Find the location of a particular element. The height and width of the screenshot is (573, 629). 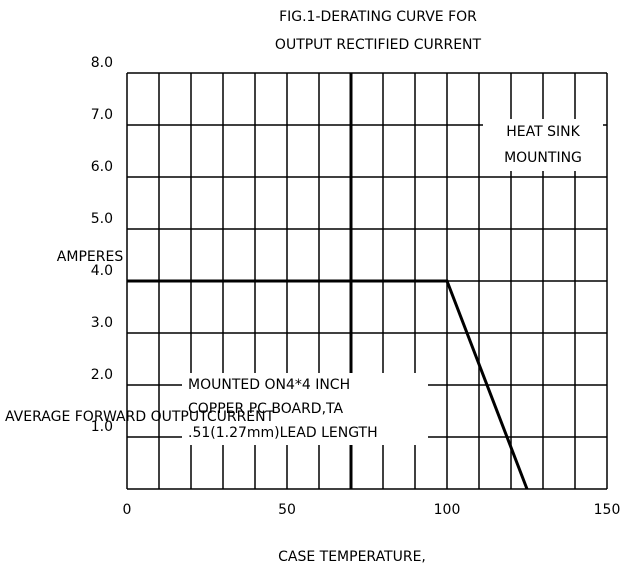

x-tick-label: 0 is located at coordinates (127, 510).